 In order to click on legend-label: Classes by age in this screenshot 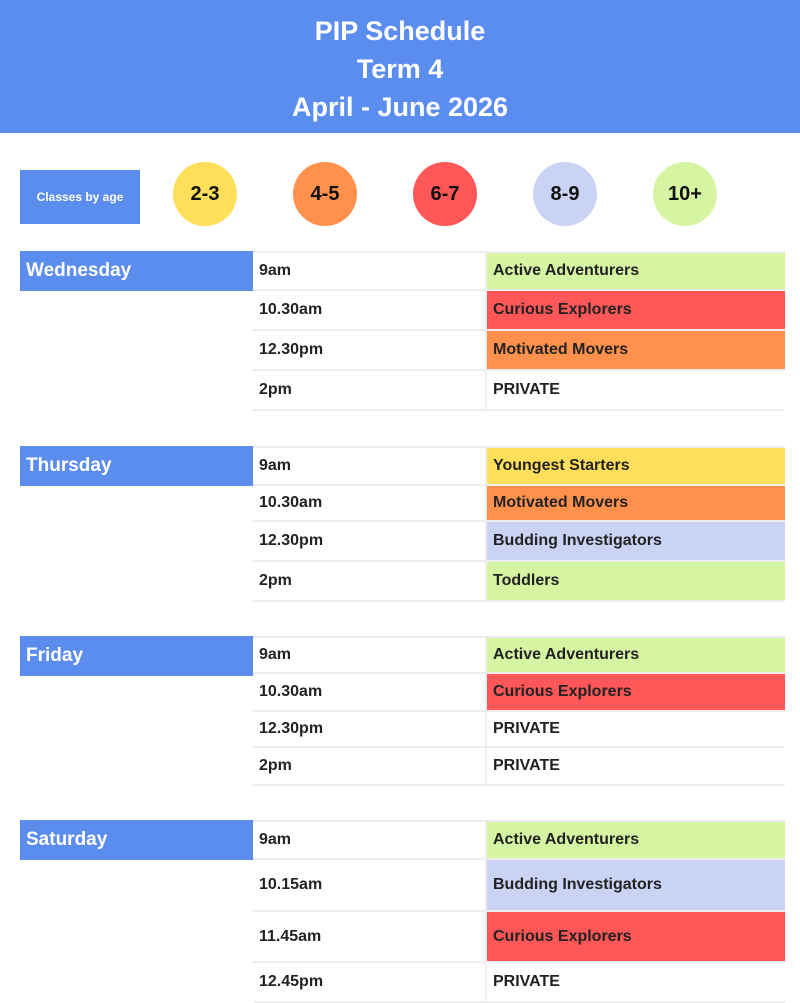, I will do `click(80, 197)`.